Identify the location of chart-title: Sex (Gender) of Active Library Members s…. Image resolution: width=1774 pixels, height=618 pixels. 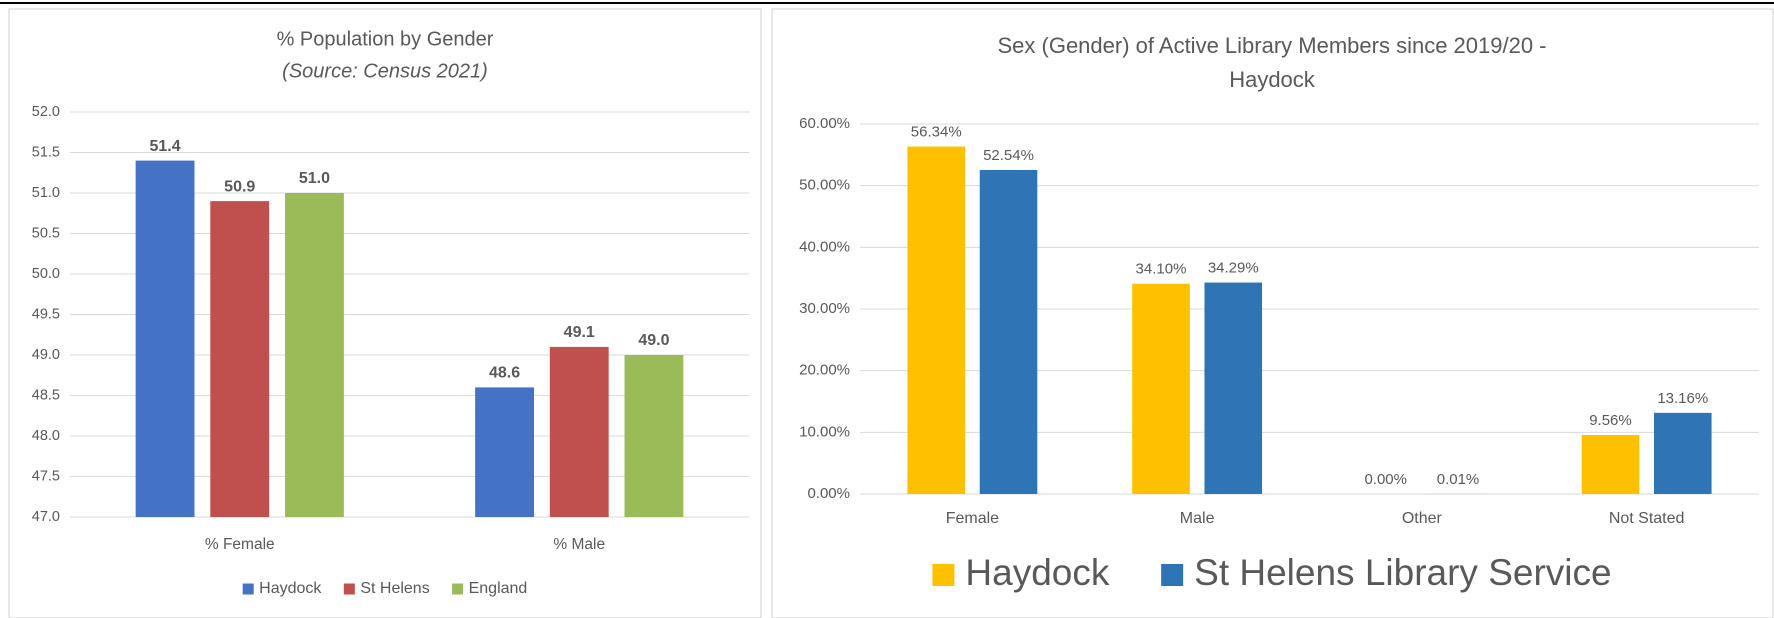
(1271, 45).